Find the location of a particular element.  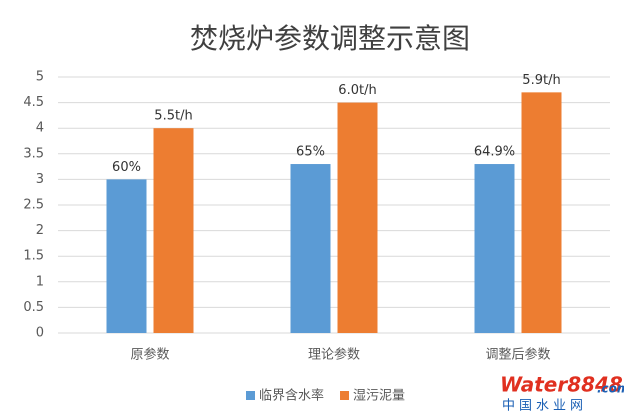

y-tick-label: 0.5 is located at coordinates (33, 307).